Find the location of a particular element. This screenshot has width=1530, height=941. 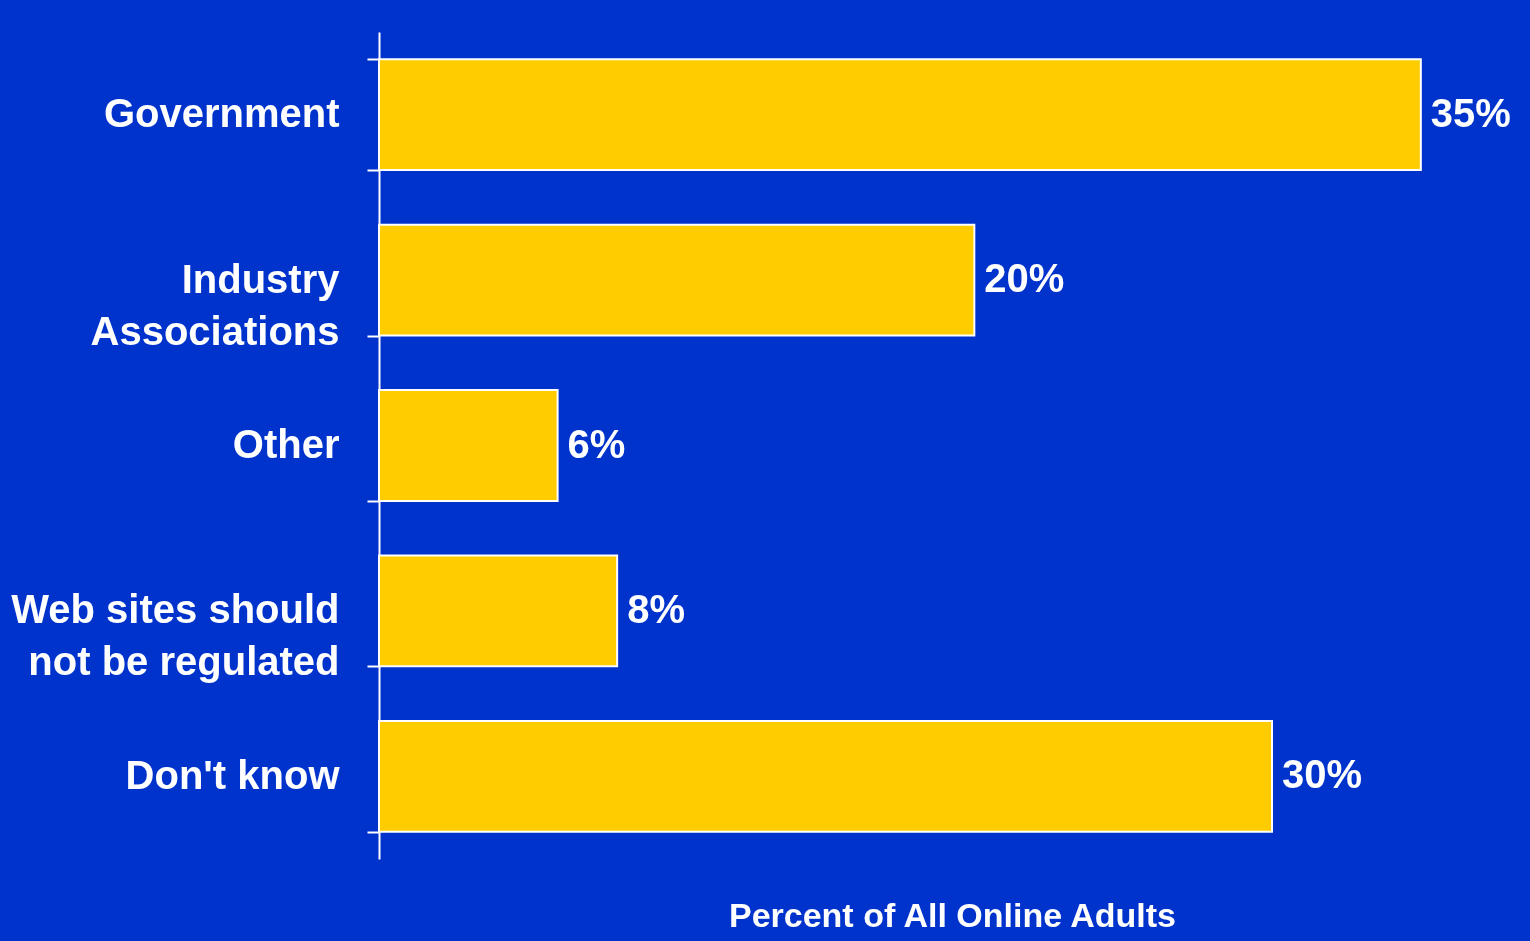

data-label: 30% is located at coordinates (1322, 774).